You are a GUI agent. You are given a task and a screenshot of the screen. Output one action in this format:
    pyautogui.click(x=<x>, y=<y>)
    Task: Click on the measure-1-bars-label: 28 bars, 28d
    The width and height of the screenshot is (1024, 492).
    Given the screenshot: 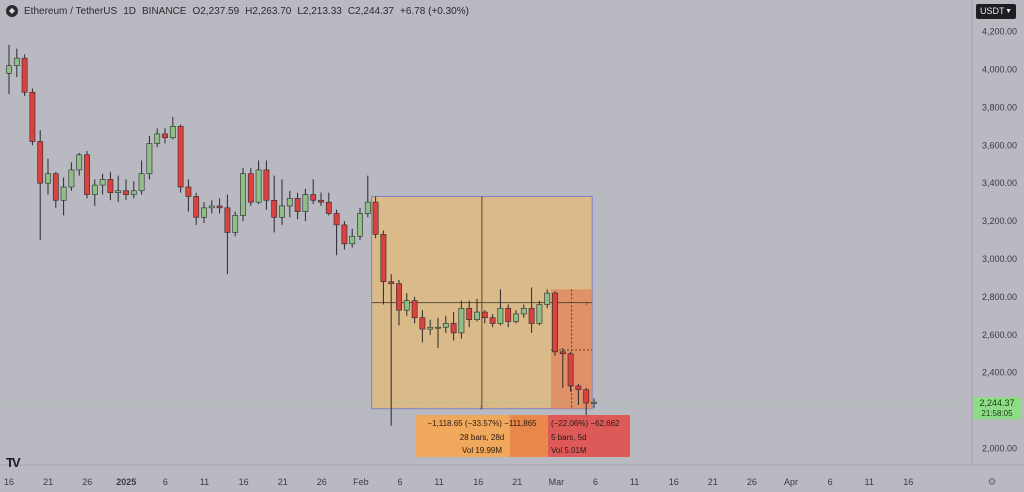 What is the action you would take?
    pyautogui.click(x=482, y=437)
    